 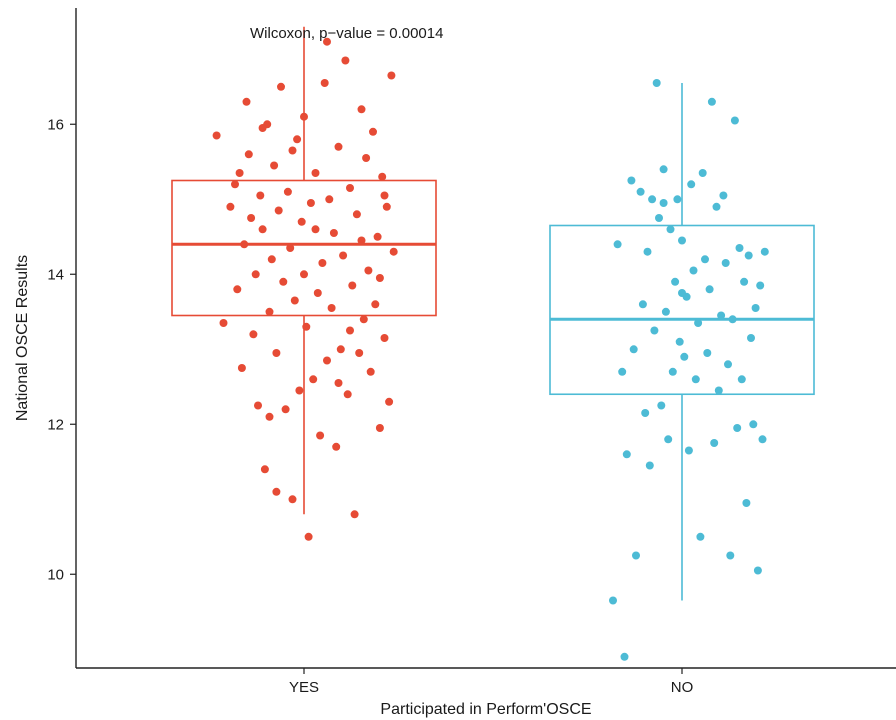 What do you see at coordinates (55, 574) in the screenshot?
I see `y-tick-label: 10` at bounding box center [55, 574].